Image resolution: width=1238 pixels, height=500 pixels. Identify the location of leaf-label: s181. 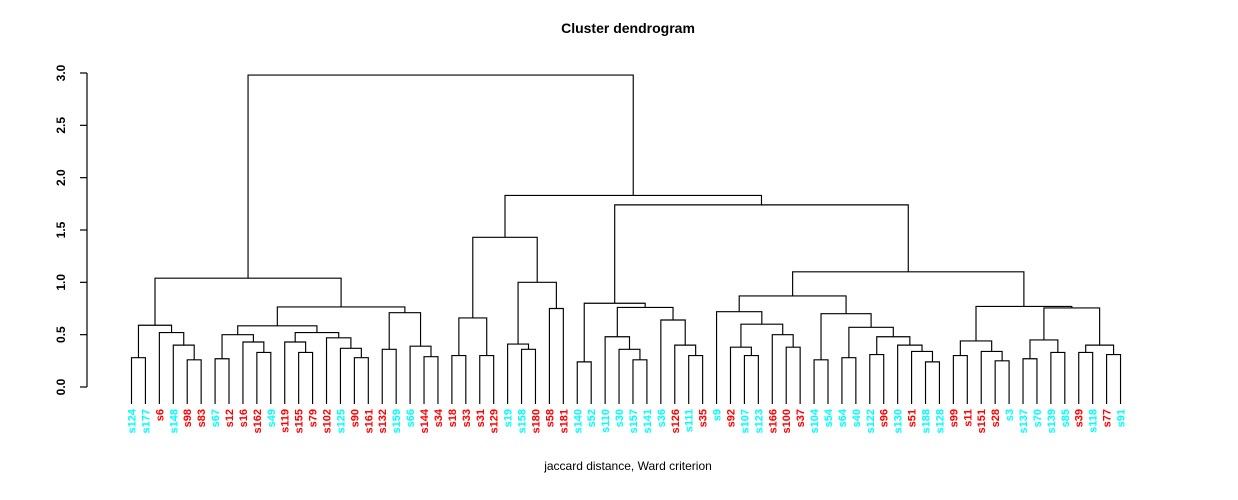
(564, 421).